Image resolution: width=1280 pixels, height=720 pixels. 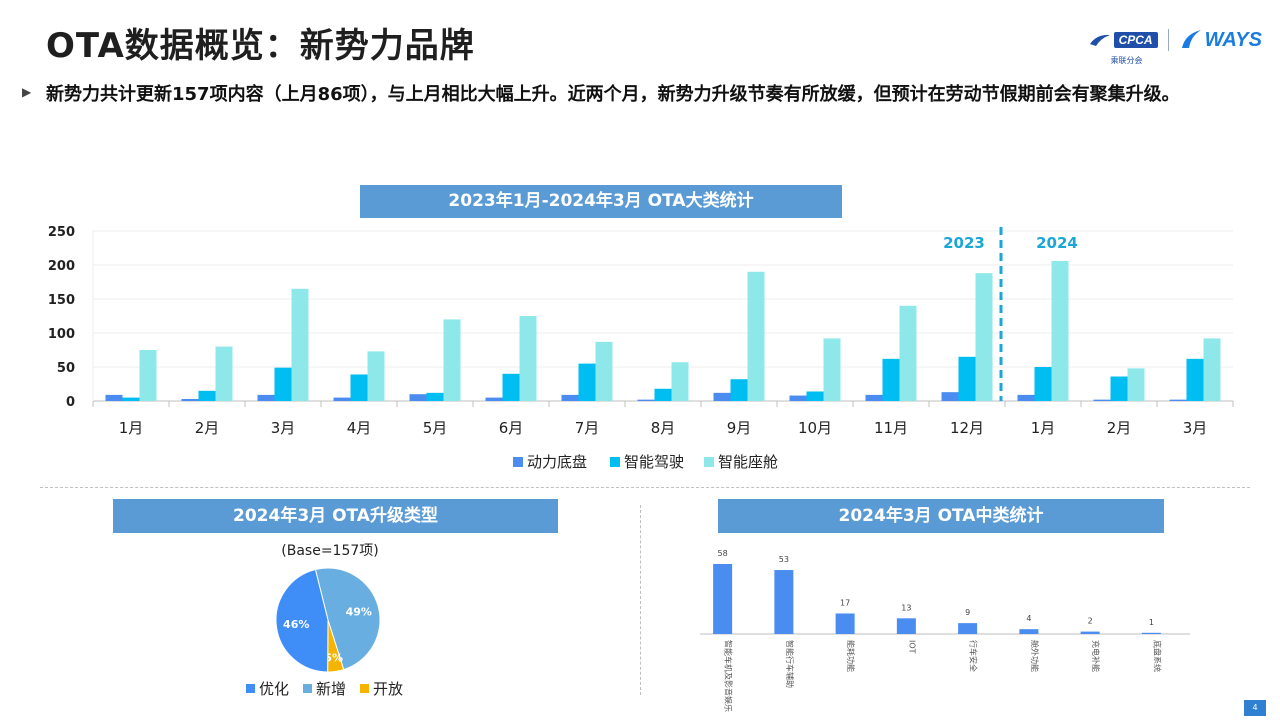 What do you see at coordinates (388, 689) in the screenshot?
I see `legend-label: 开放` at bounding box center [388, 689].